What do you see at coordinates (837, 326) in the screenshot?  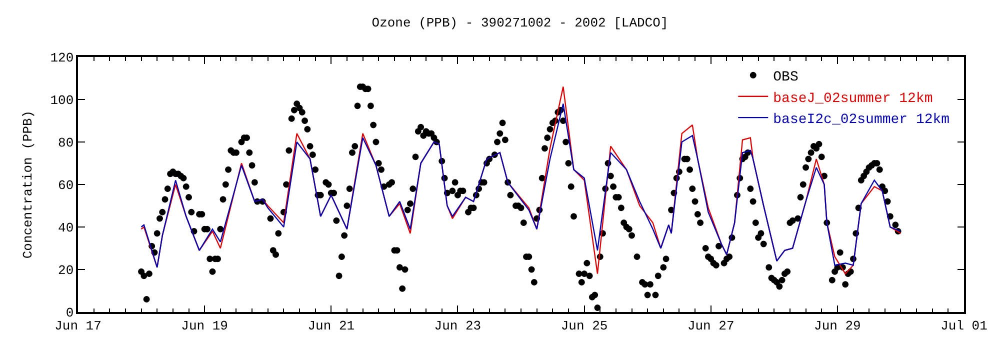 I see `x-tick-label: Jun 29` at bounding box center [837, 326].